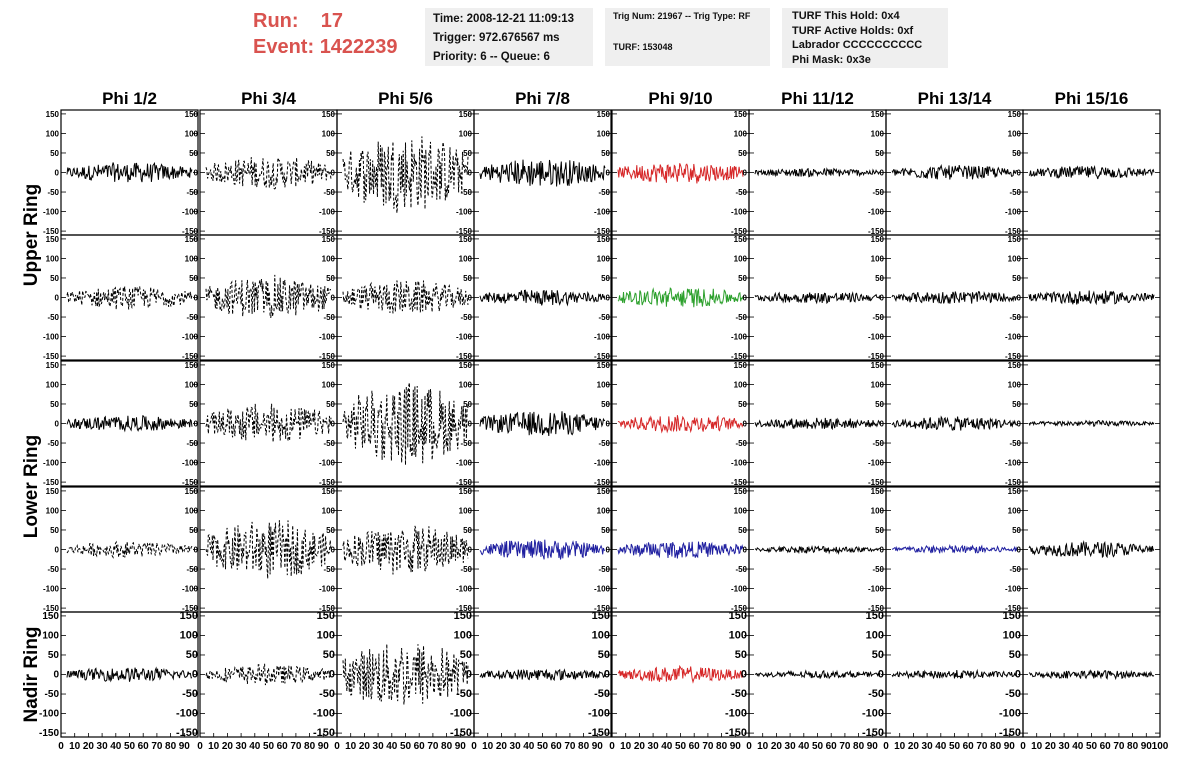 The image size is (1196, 772). I want to click on phi-mask-text: Phi Mask: 0x3e, so click(831, 59).